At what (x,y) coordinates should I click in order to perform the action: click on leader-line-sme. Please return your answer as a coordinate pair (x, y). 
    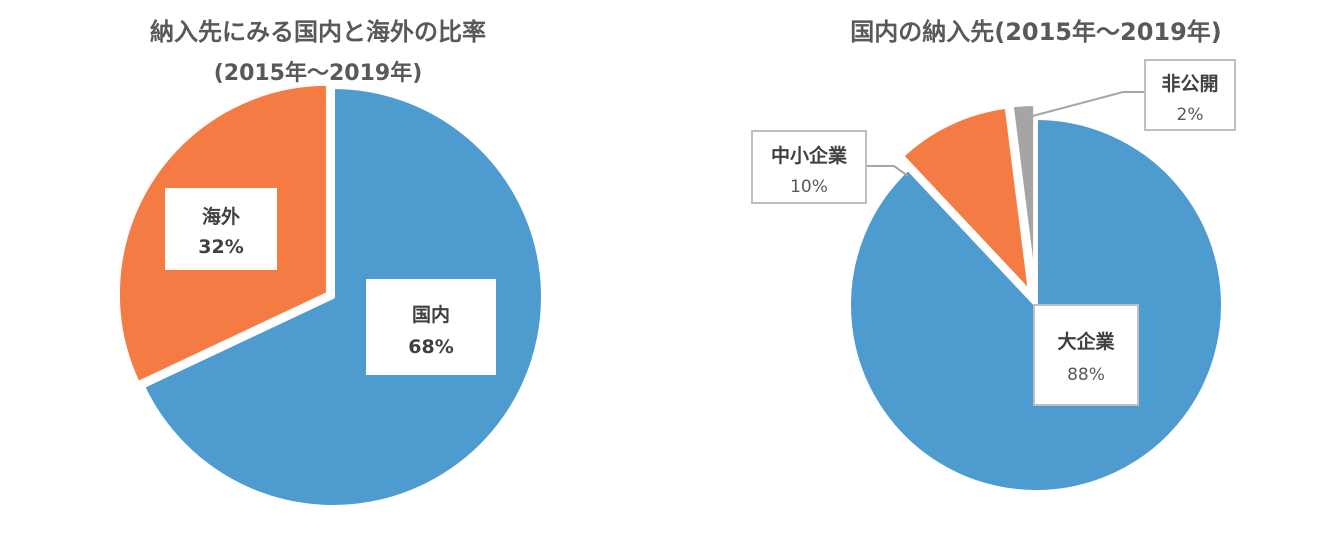
    Looking at the image, I should click on (887, 171).